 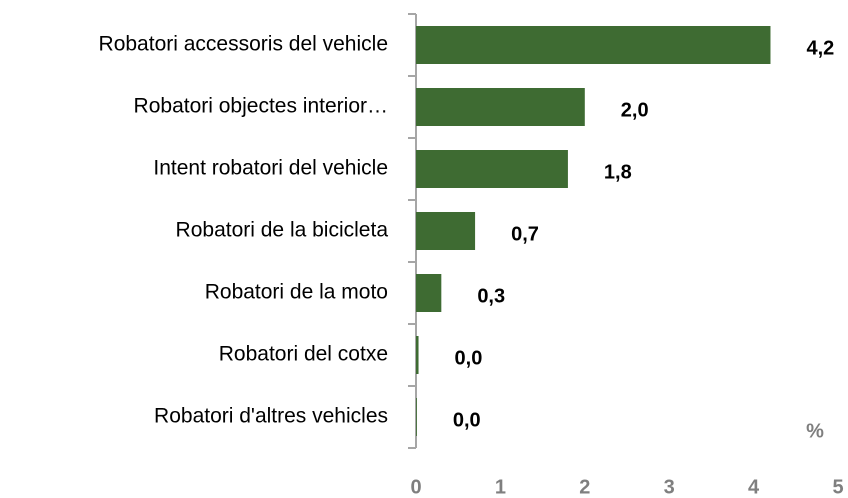 I want to click on value-label: 4,2, so click(x=820, y=48).